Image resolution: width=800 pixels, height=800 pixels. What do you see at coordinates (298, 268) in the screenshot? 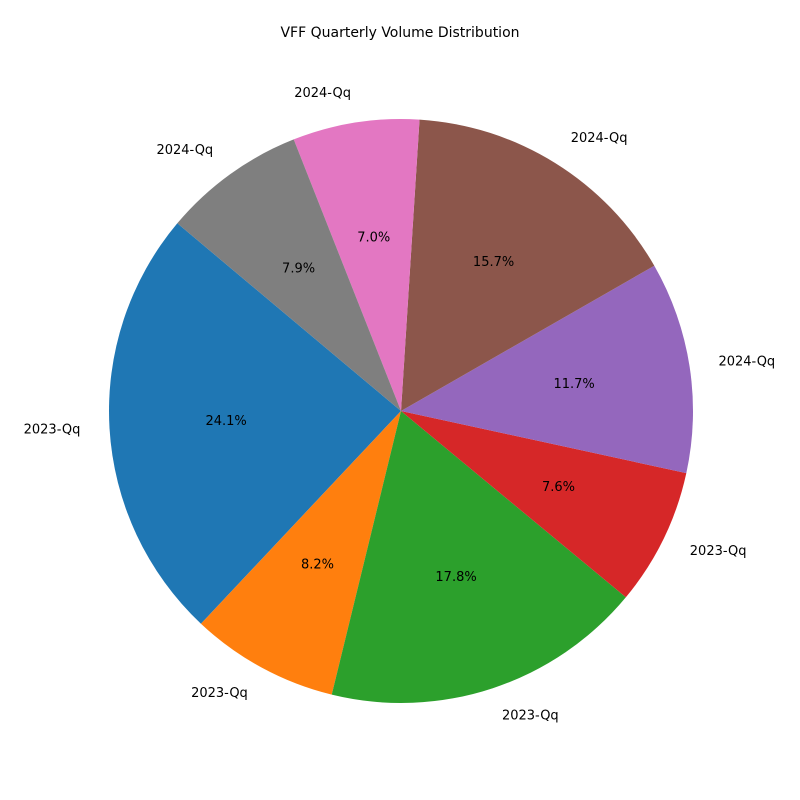
I see `pie-slice-percent-7: 7.9%` at bounding box center [298, 268].